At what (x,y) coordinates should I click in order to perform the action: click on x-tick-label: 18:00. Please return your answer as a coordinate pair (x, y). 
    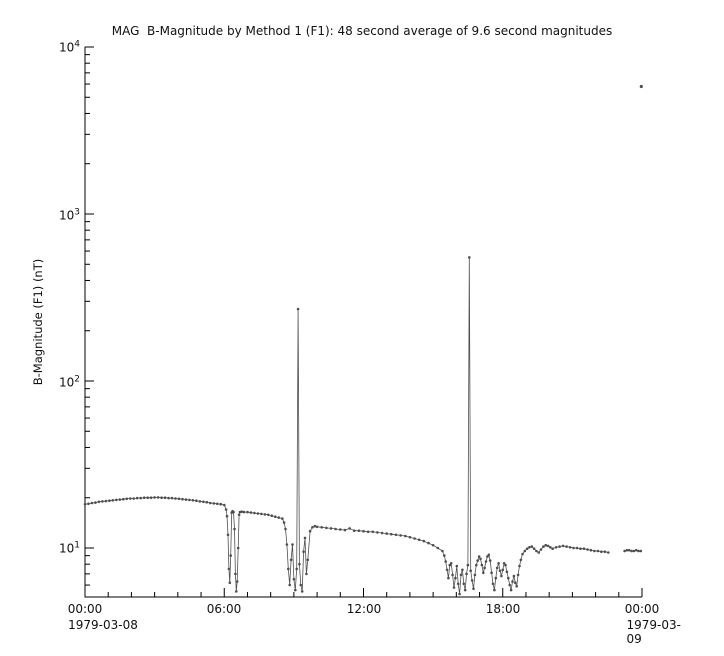
    Looking at the image, I should click on (503, 609).